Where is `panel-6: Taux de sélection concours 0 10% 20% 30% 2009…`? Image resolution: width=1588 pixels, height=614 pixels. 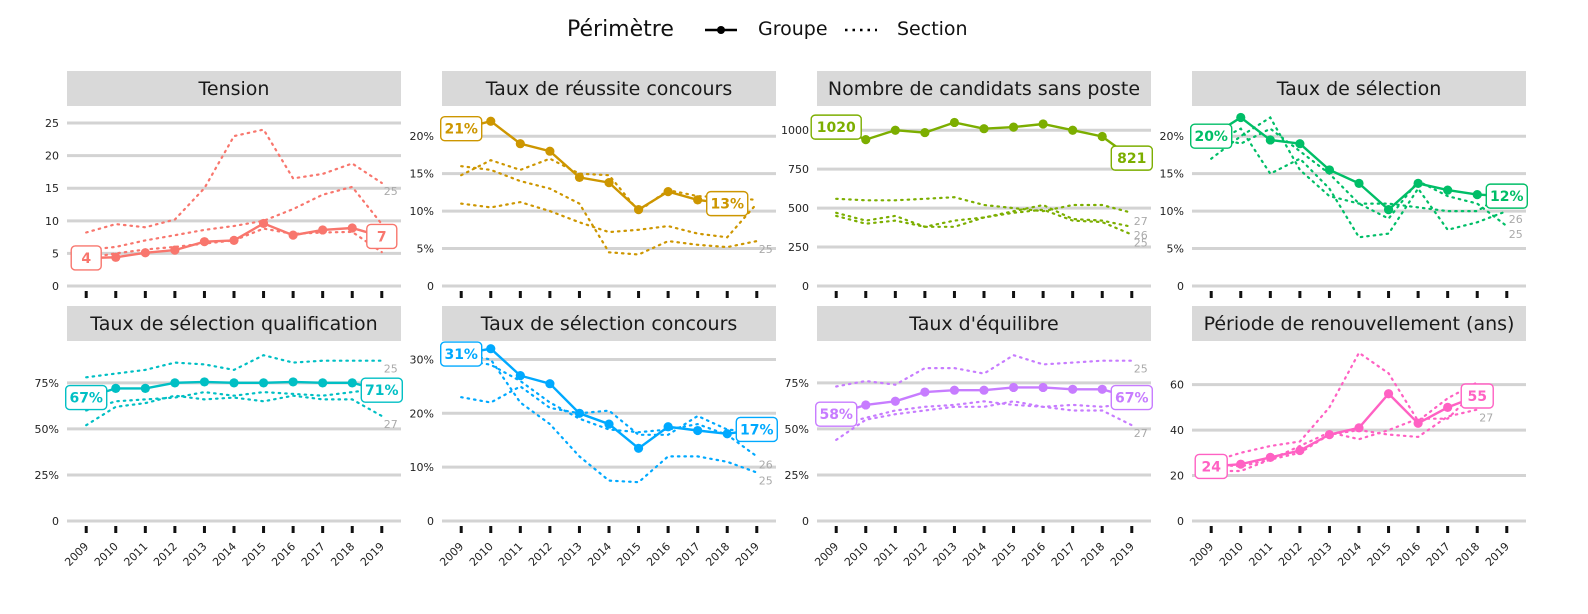 panel-6: Taux de sélection concours 0 10% 20% 30% 2009… is located at coordinates (594, 437).